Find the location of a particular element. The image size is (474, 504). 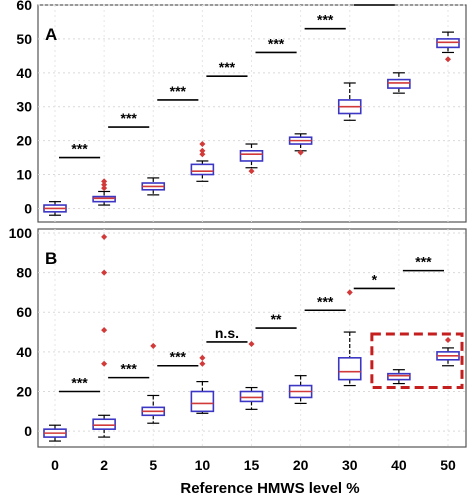

y-tick-label: 30 is located at coordinates (24, 107).